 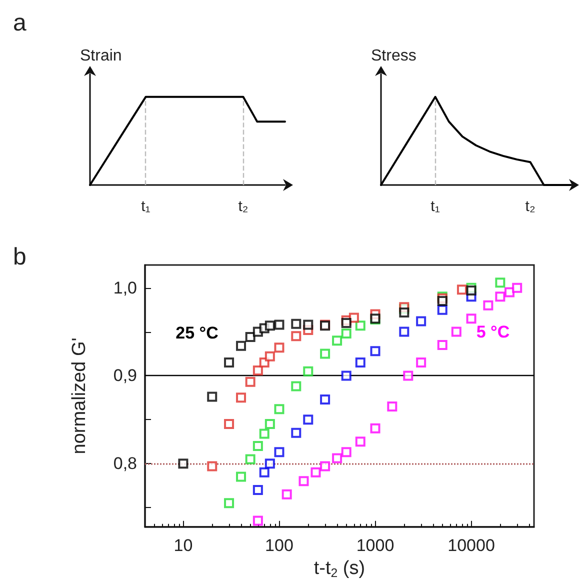 What do you see at coordinates (471, 545) in the screenshot?
I see `x-tick-label: 10000` at bounding box center [471, 545].